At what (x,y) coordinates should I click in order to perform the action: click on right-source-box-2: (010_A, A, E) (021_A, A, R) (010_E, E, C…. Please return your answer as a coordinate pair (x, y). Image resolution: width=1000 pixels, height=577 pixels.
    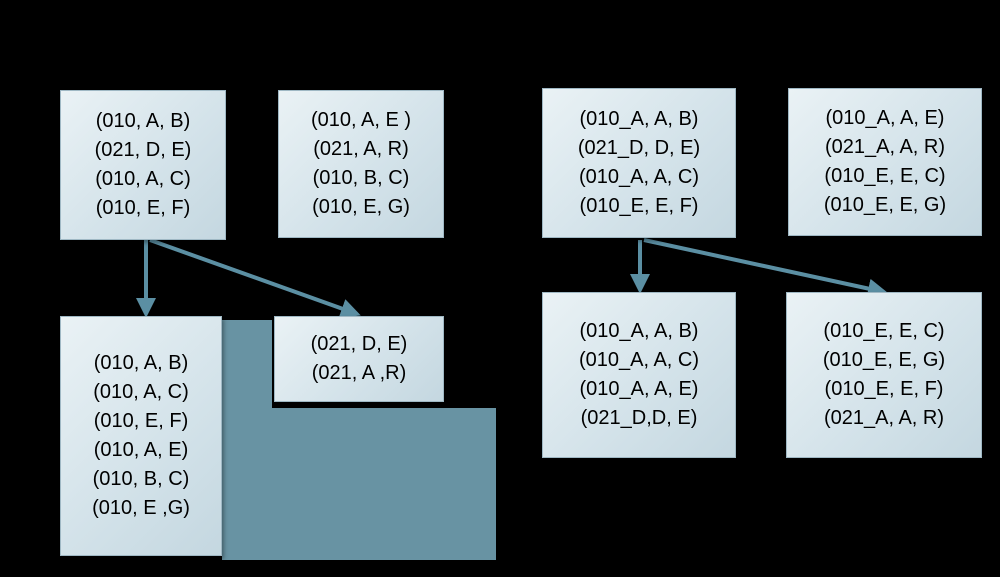
    Looking at the image, I should click on (885, 162).